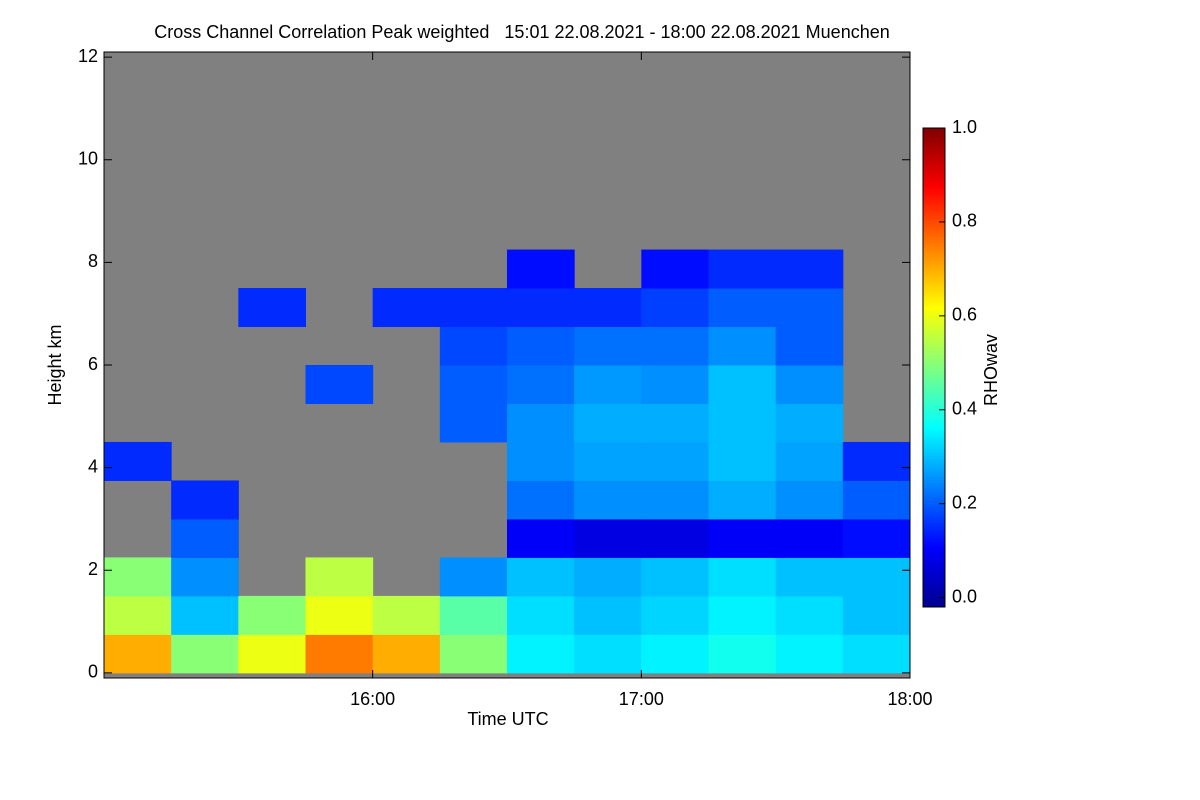  Describe the element at coordinates (991, 370) in the screenshot. I see `colorbar-label: RHOwav` at that location.